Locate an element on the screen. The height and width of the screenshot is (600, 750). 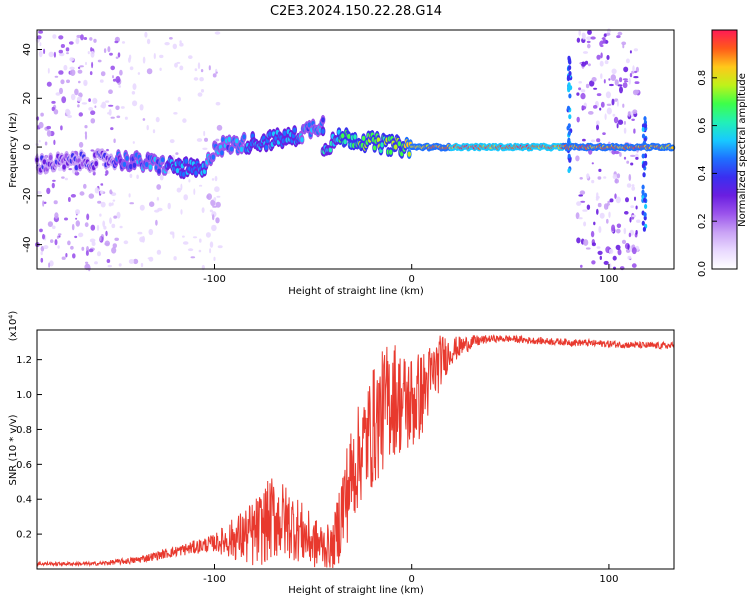
spectrogram-x-label: Height of straight line (km) is located at coordinates (356, 291).